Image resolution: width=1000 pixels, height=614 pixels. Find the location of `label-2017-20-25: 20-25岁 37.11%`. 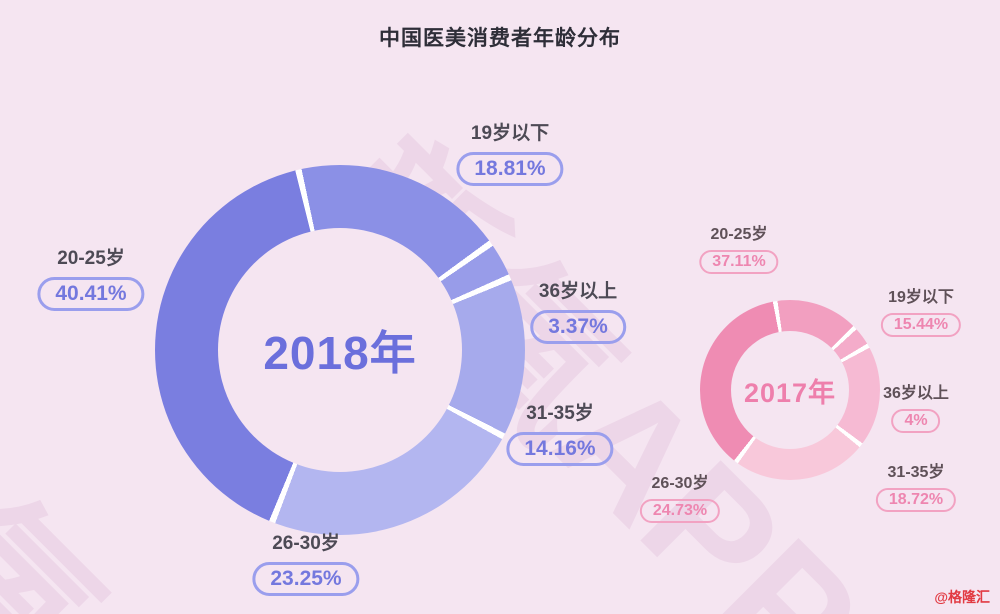

label-2017-20-25: 20-25岁 37.11% is located at coordinates (739, 247).